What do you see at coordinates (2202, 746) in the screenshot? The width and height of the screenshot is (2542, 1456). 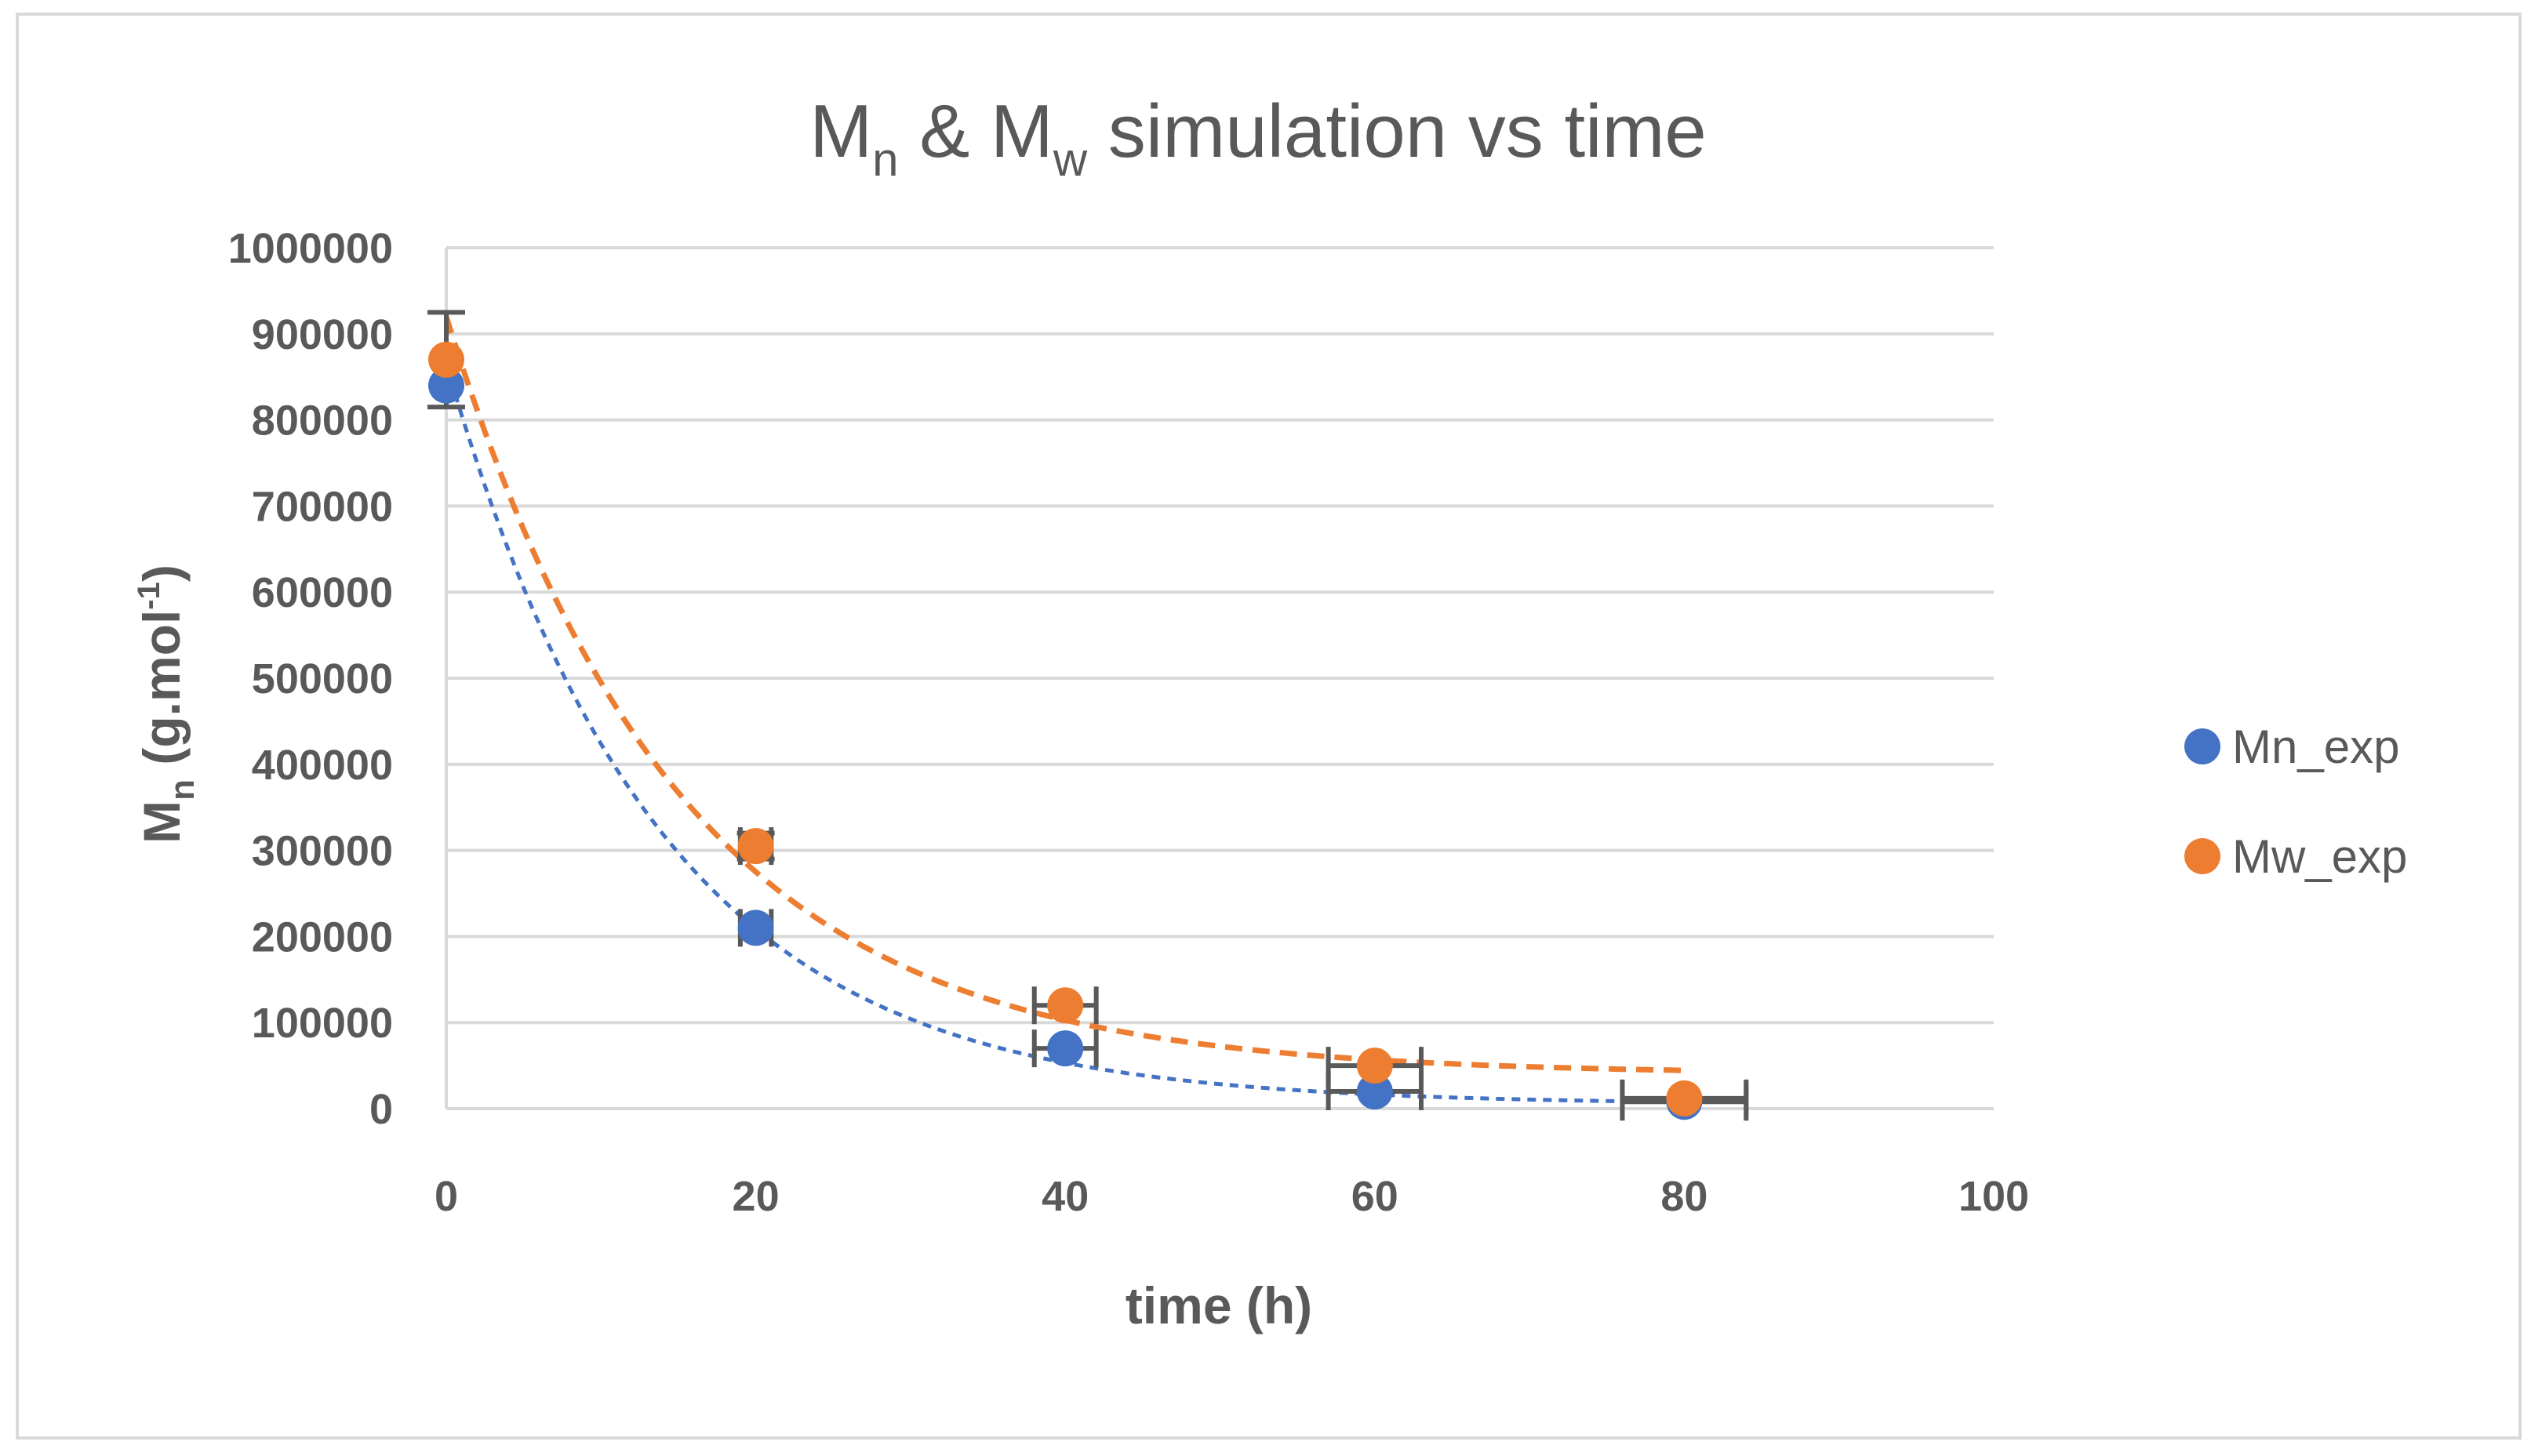 I see `legend-marker-Mn_exp` at bounding box center [2202, 746].